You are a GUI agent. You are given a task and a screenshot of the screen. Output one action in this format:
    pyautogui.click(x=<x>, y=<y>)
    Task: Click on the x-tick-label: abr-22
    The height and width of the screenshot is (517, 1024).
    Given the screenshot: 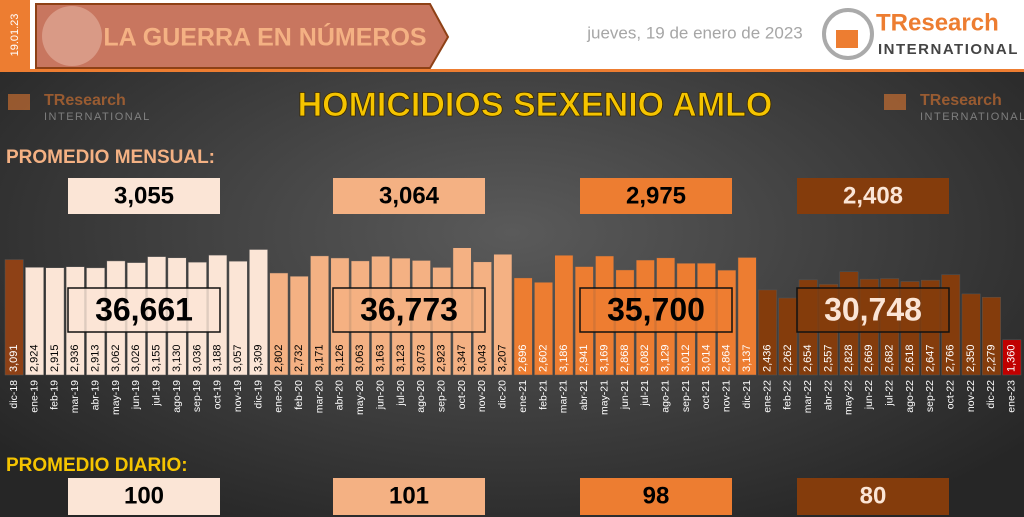 What is the action you would take?
    pyautogui.click(x=828, y=395)
    